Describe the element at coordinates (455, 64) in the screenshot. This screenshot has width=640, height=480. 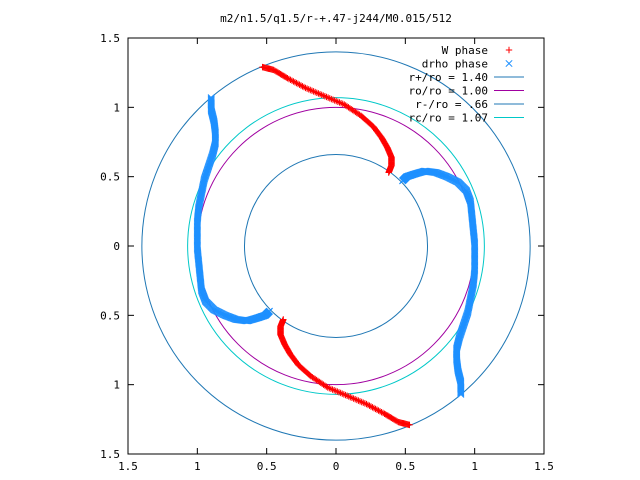
I see `legend-label: drho phase` at that location.